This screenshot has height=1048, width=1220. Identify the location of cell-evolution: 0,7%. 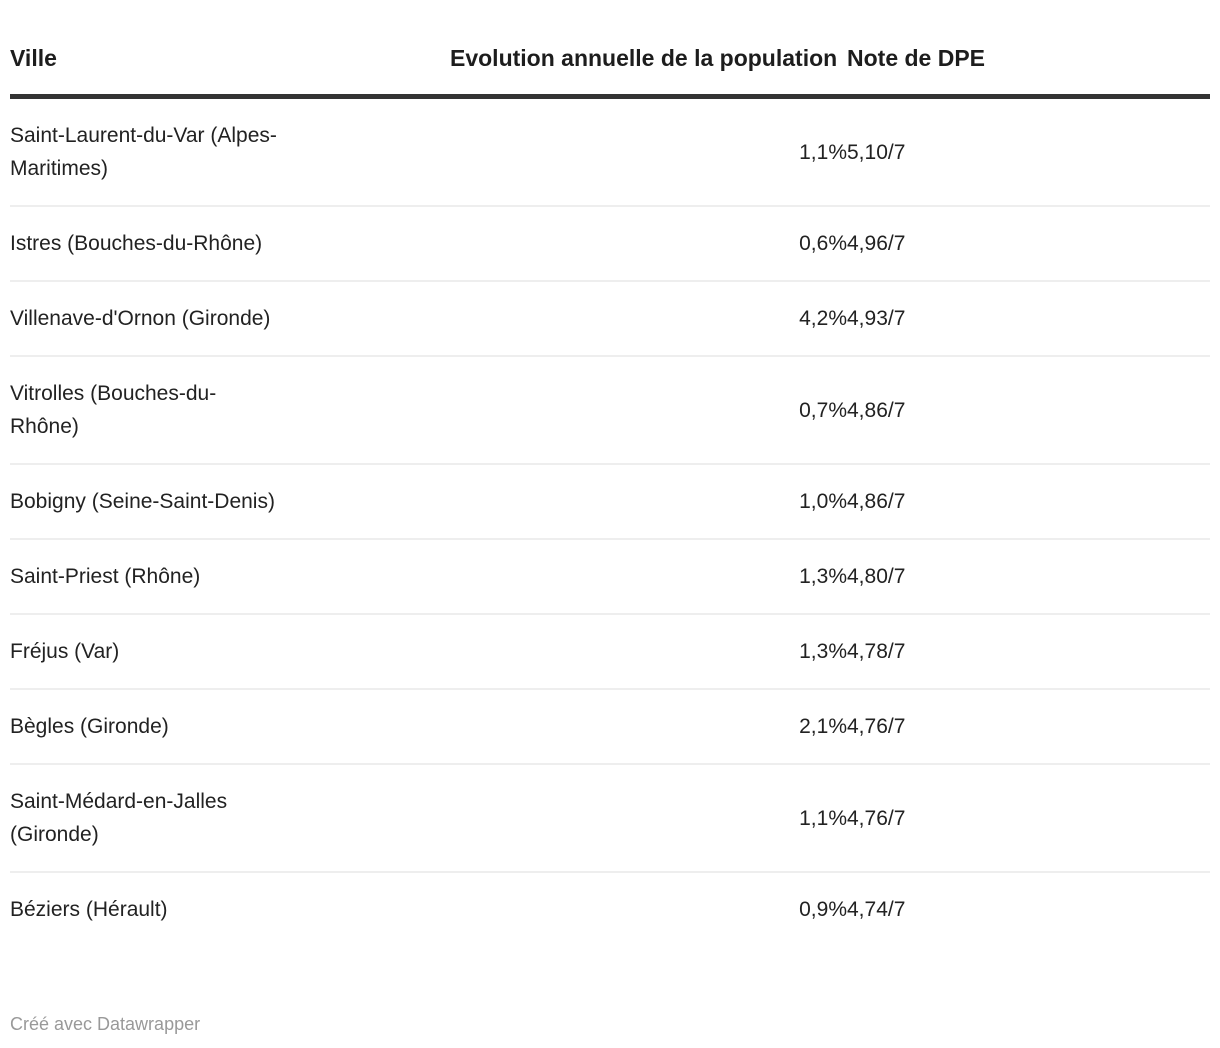
(648, 410).